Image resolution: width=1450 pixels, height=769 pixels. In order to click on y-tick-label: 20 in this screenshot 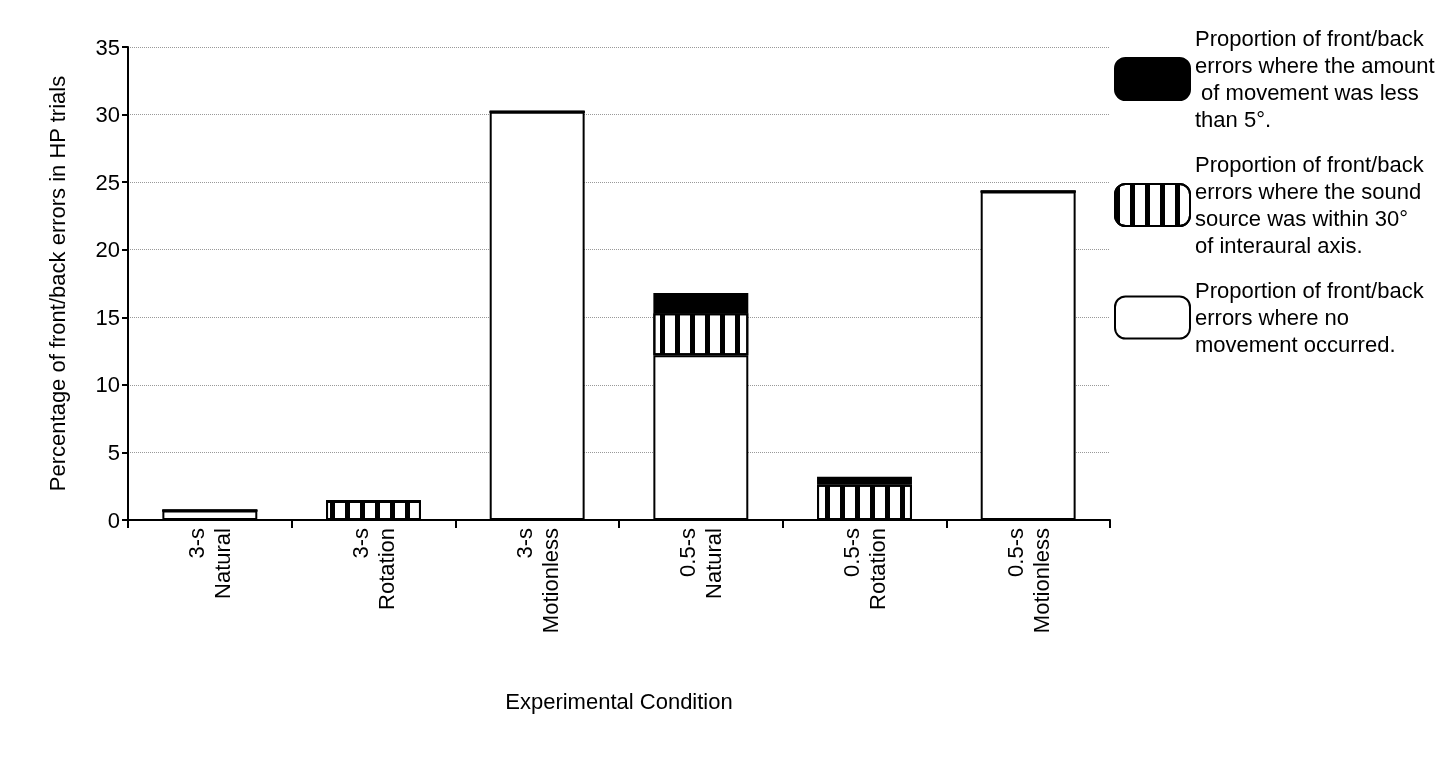, I will do `click(107, 250)`.